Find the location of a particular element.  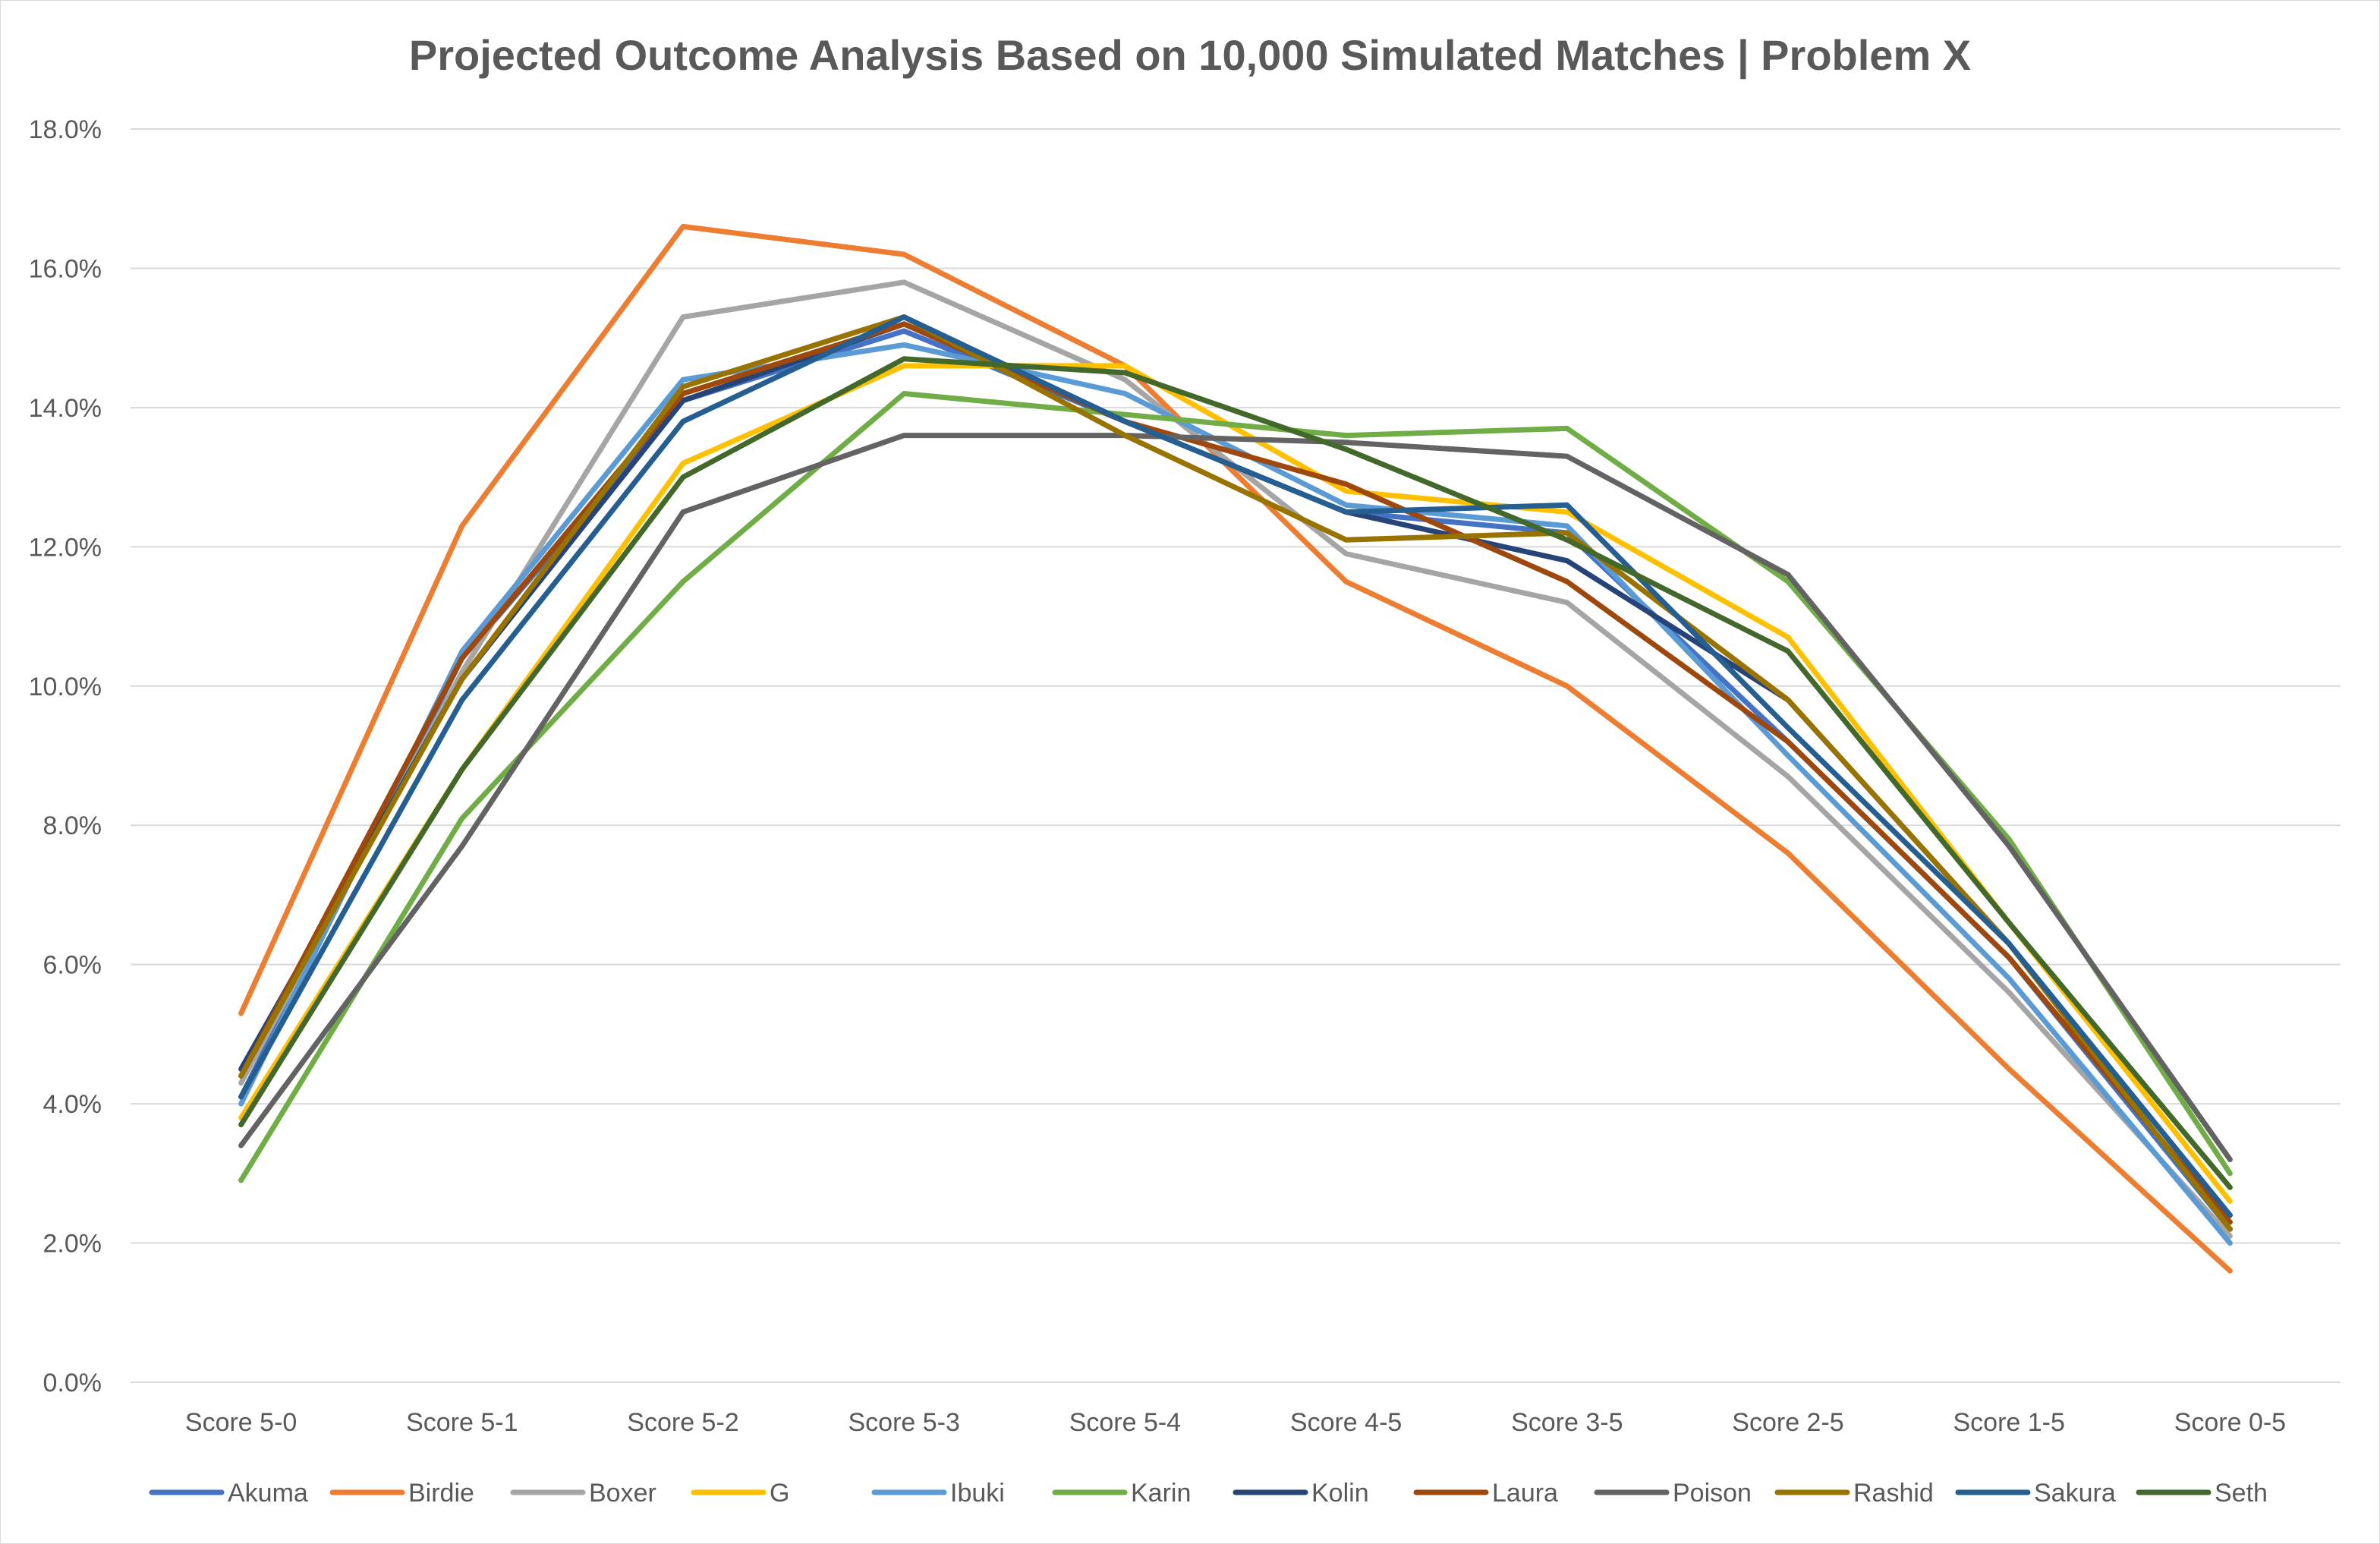

y-tick-label: 14.0% is located at coordinates (65, 408).